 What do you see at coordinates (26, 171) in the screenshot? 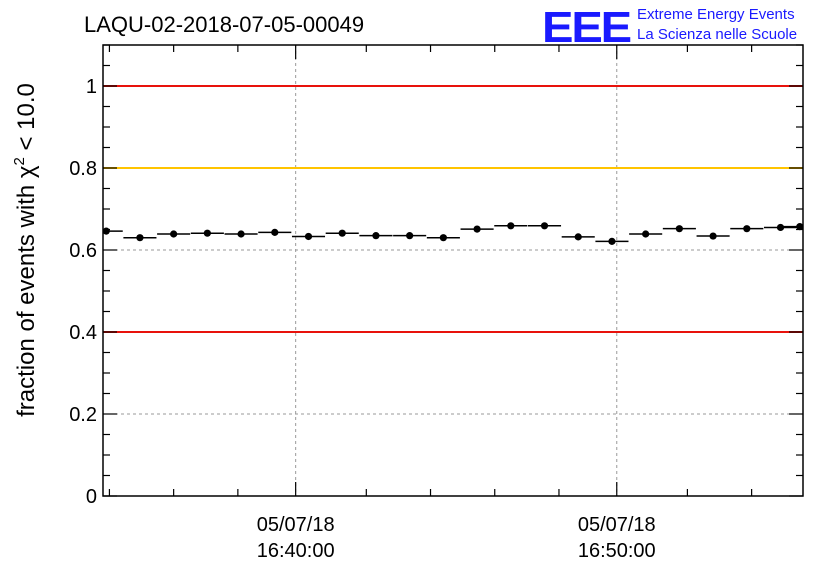
I see `y-axis-label-chi: χ` at bounding box center [26, 171].